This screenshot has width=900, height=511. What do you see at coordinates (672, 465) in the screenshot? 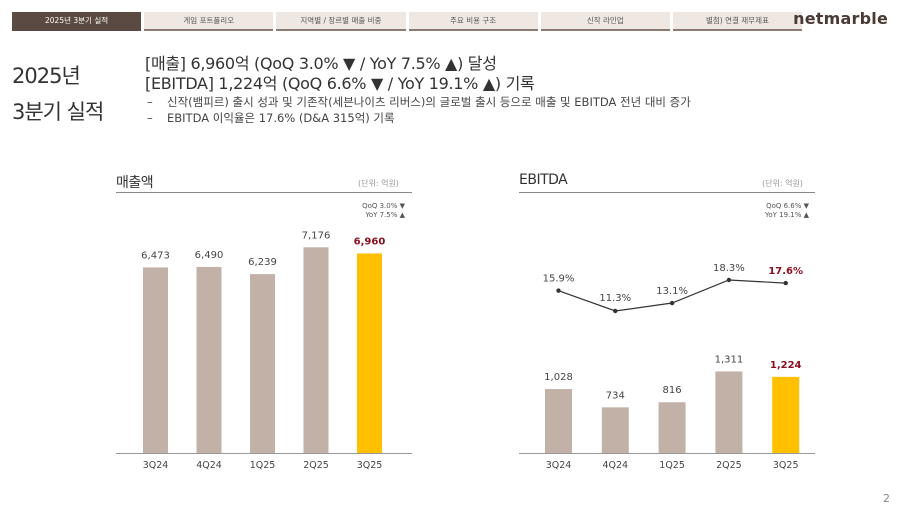
I see `ebitda-category-label: 1Q25` at bounding box center [672, 465].